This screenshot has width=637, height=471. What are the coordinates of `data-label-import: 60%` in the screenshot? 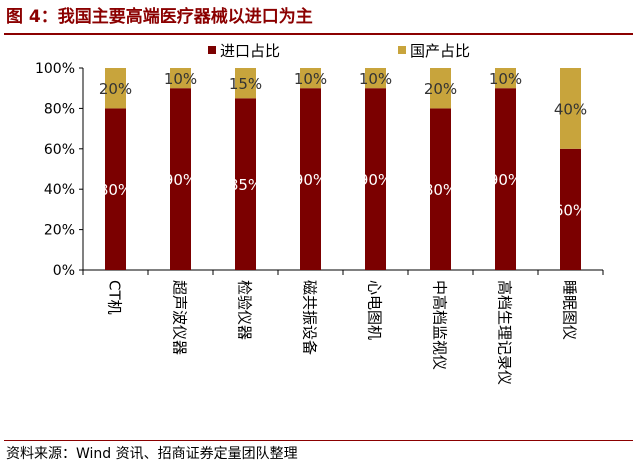 It's located at (570, 210).